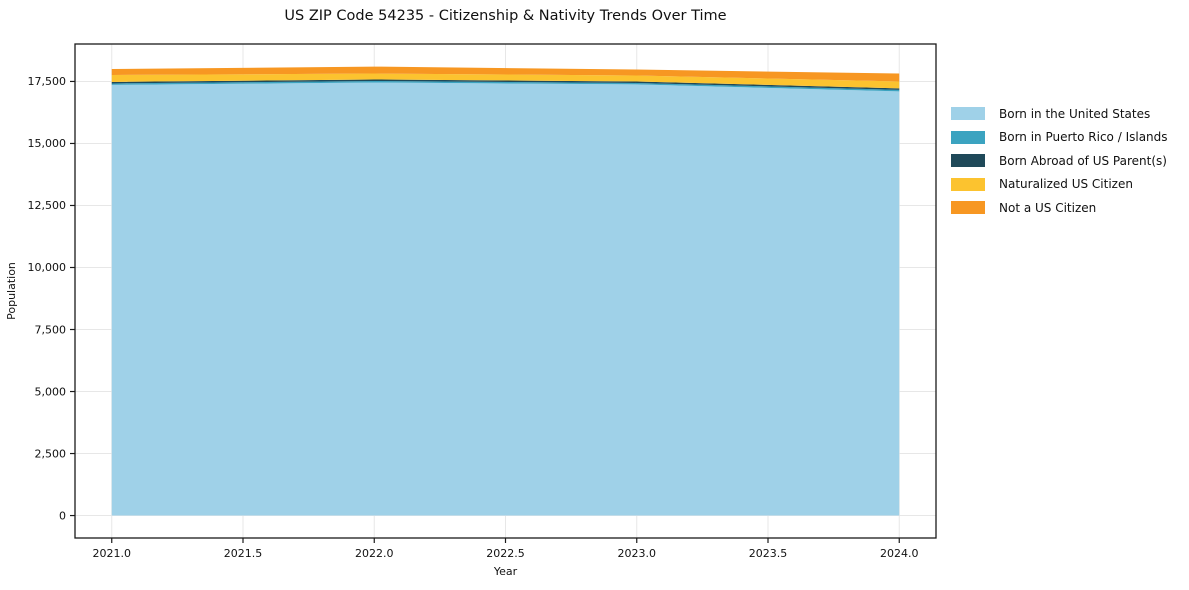 The image size is (1189, 590). What do you see at coordinates (51, 329) in the screenshot?
I see `y-tick-label: 7,500` at bounding box center [51, 329].